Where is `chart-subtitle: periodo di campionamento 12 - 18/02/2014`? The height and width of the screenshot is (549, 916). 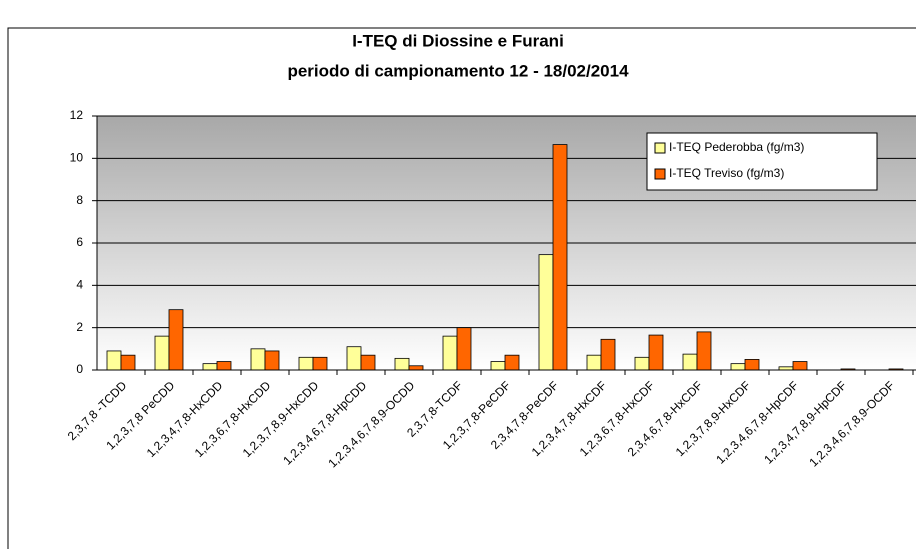 chart-subtitle: periodo di campionamento 12 - 18/02/2014 is located at coordinates (458, 70).